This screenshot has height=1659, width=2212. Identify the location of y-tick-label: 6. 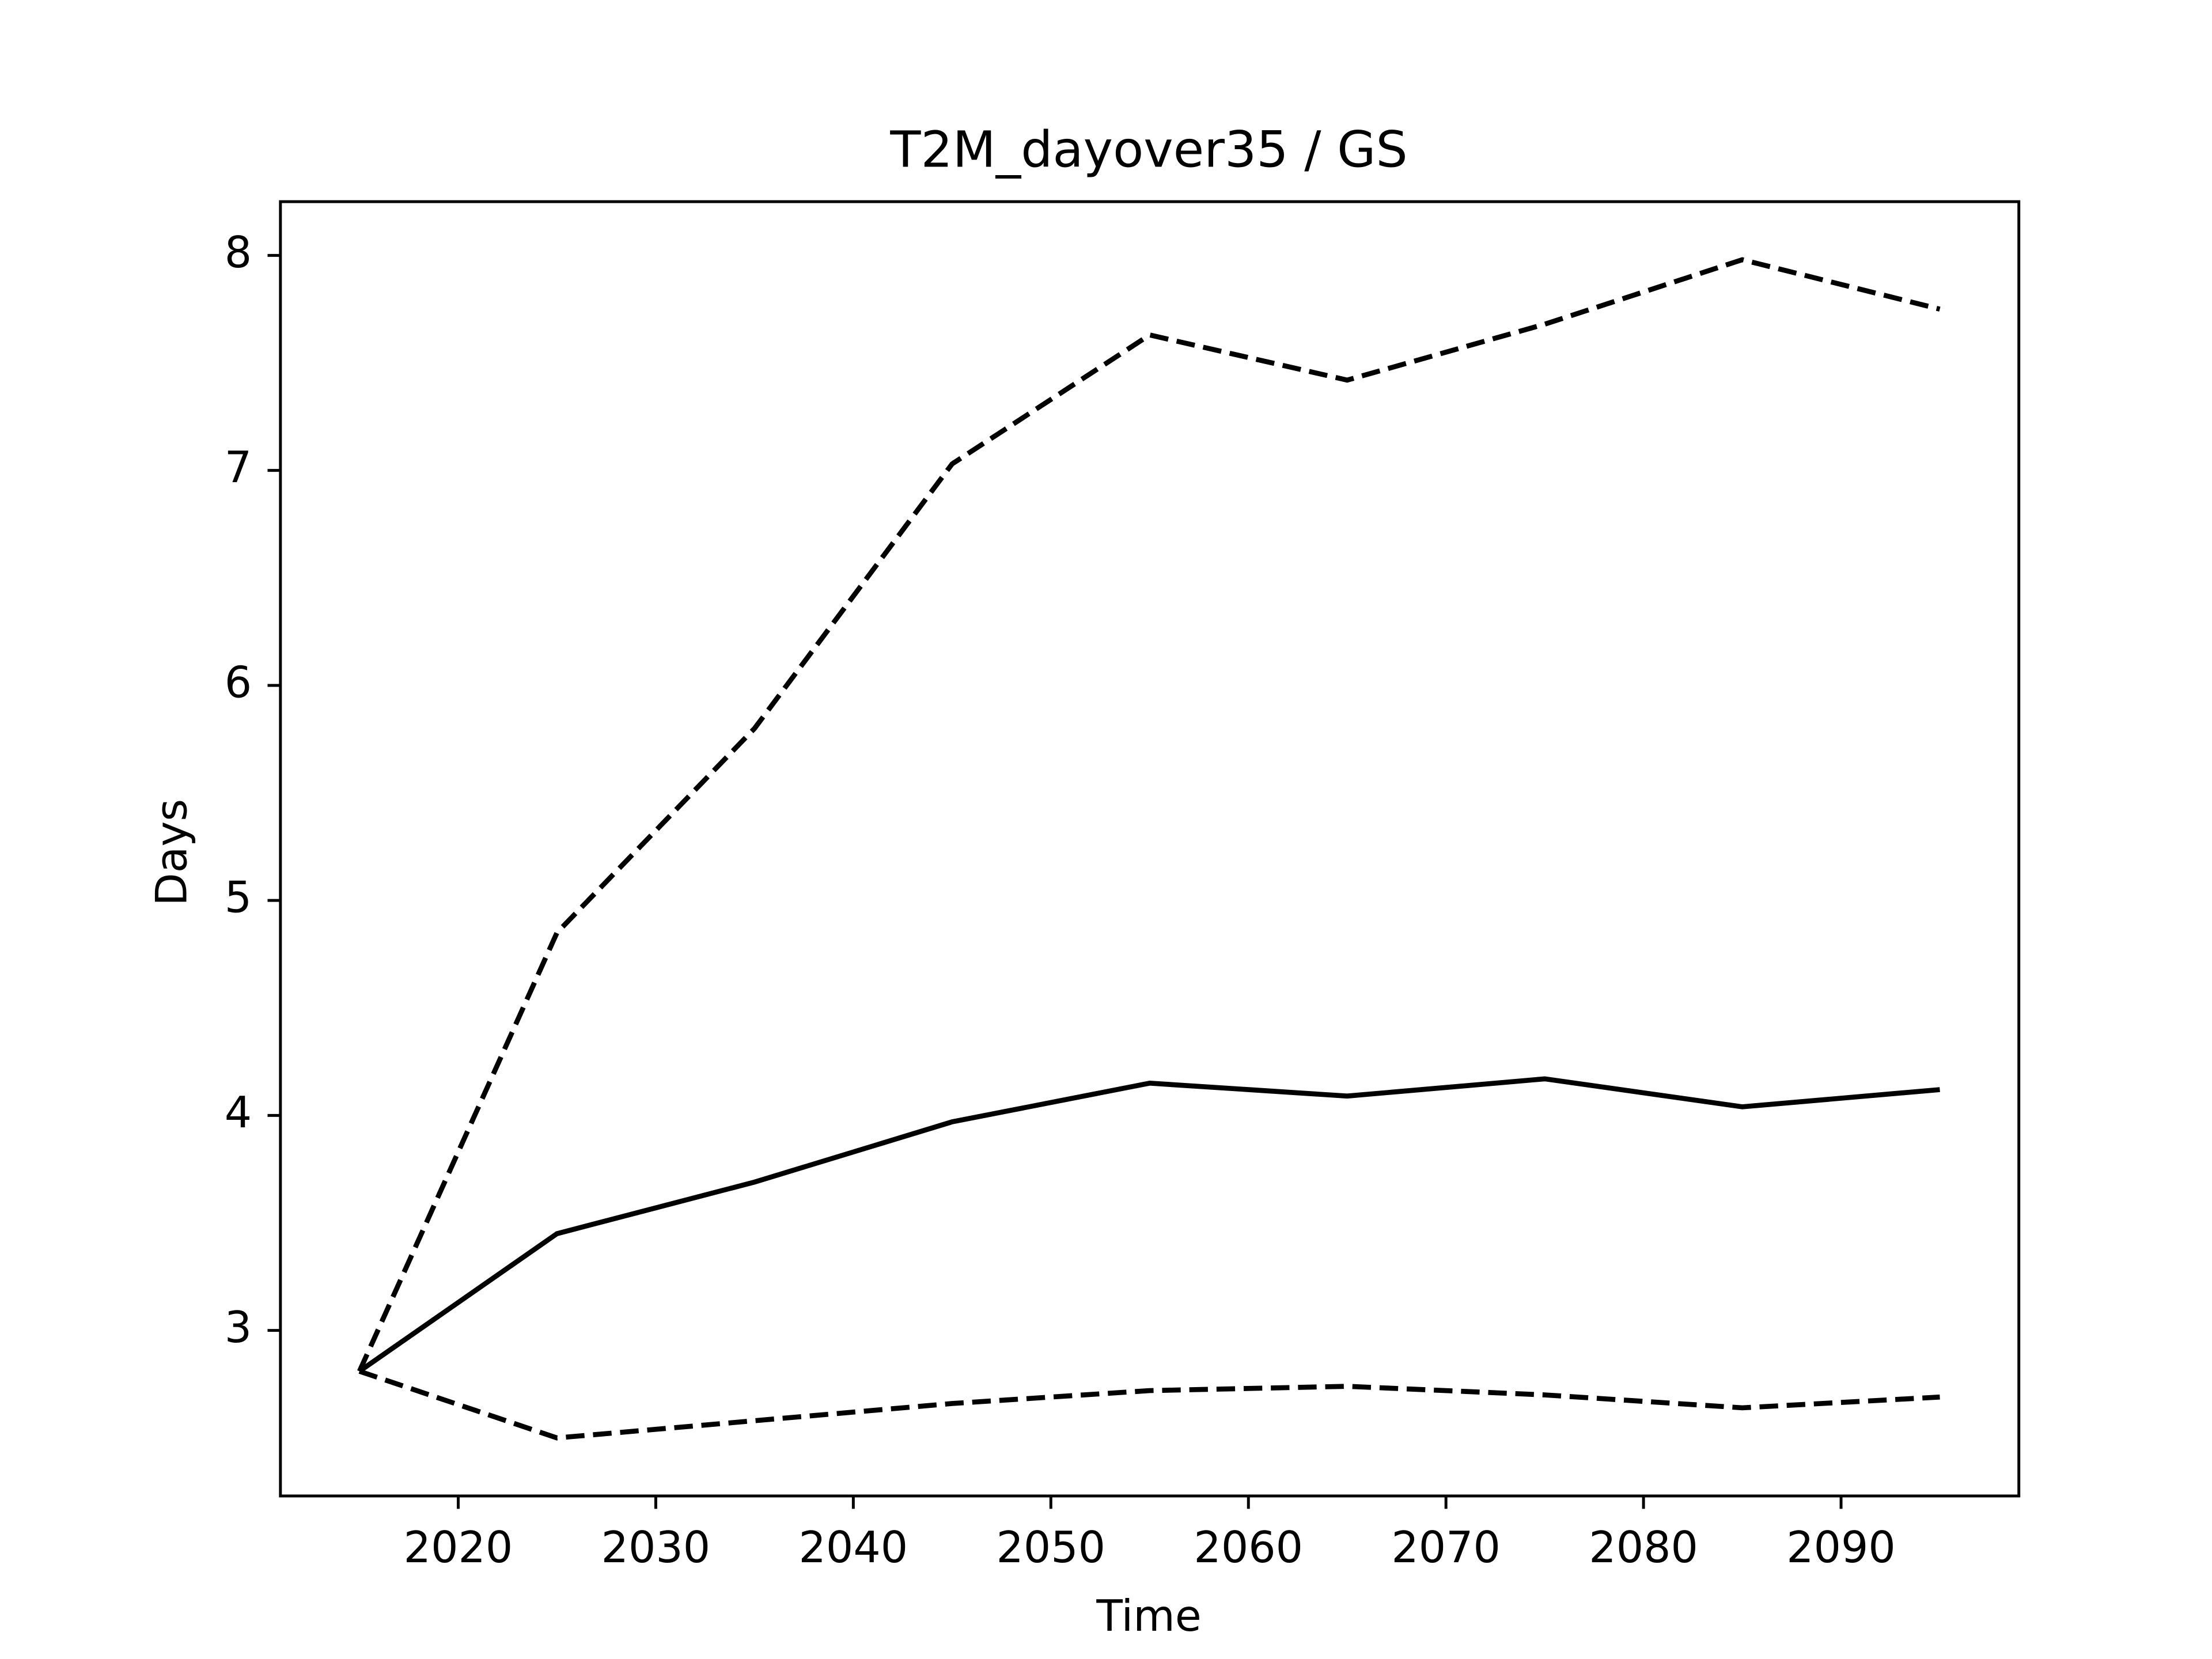
(238, 682).